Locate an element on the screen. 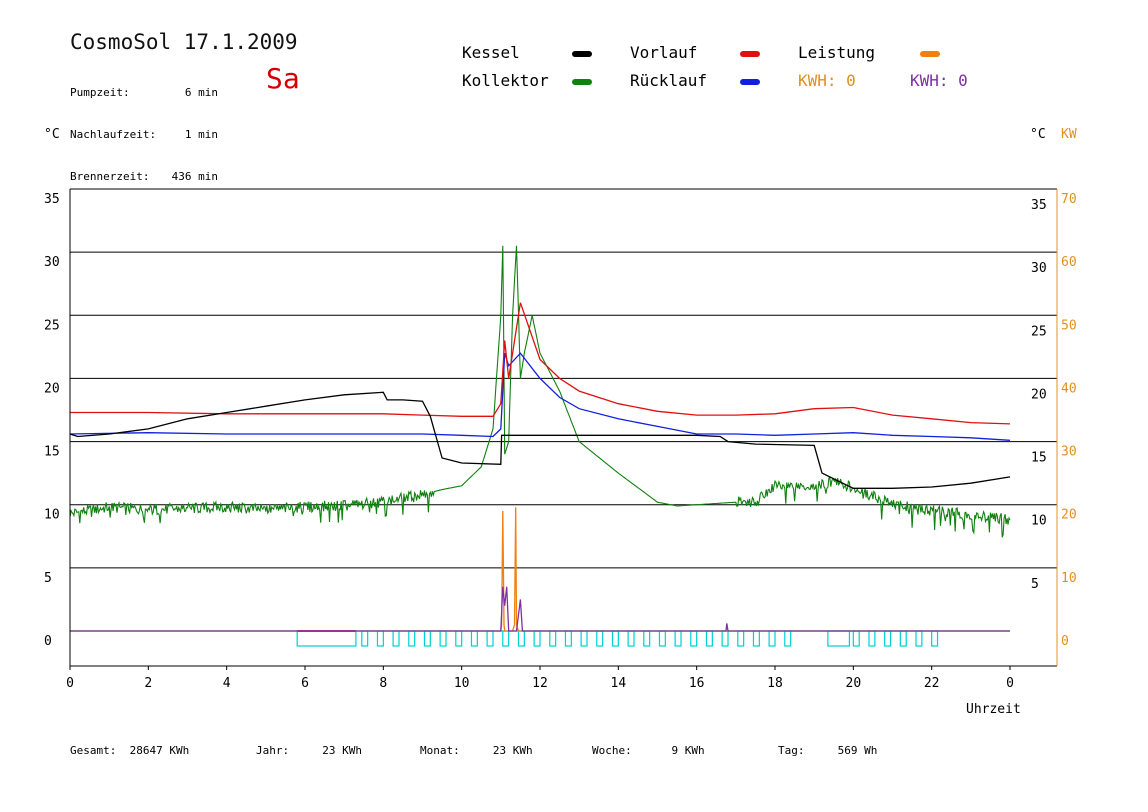  stats-labels: Pumpzeit: Nachlaufzeit: Brennerzeit: is located at coordinates (113, 128).